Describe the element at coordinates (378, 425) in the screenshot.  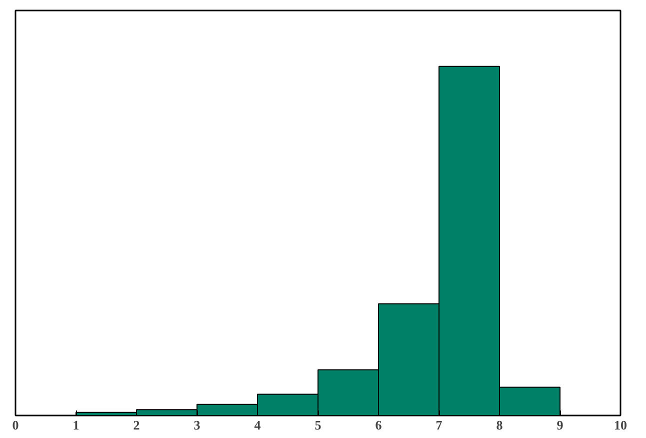
I see `x-tick-label: 6` at that location.